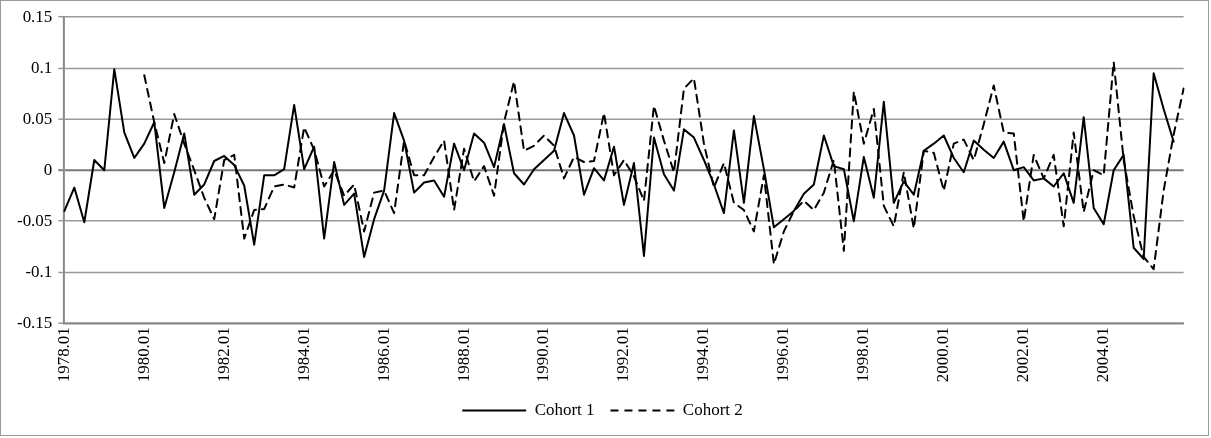 This screenshot has height=438, width=1211. I want to click on y-tick-label: 0.1, so click(42, 67).